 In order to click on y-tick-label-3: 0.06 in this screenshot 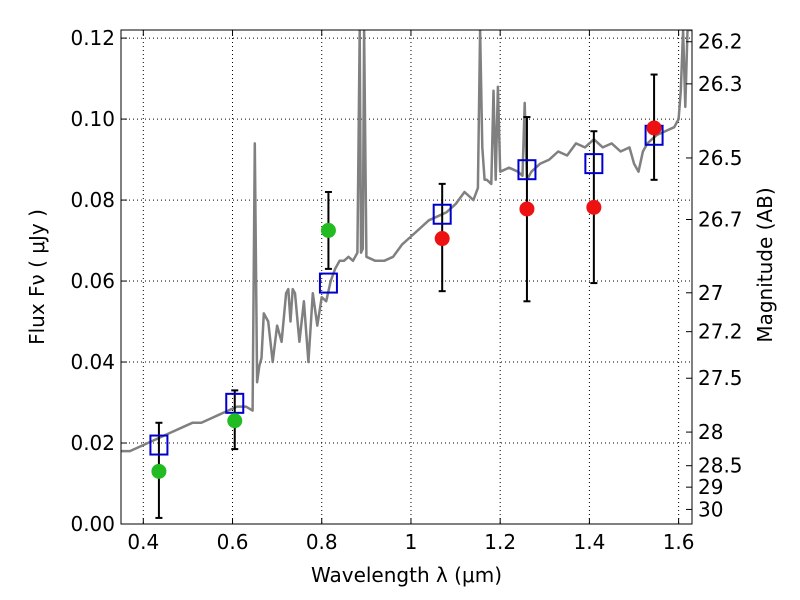, I will do `click(92, 281)`.